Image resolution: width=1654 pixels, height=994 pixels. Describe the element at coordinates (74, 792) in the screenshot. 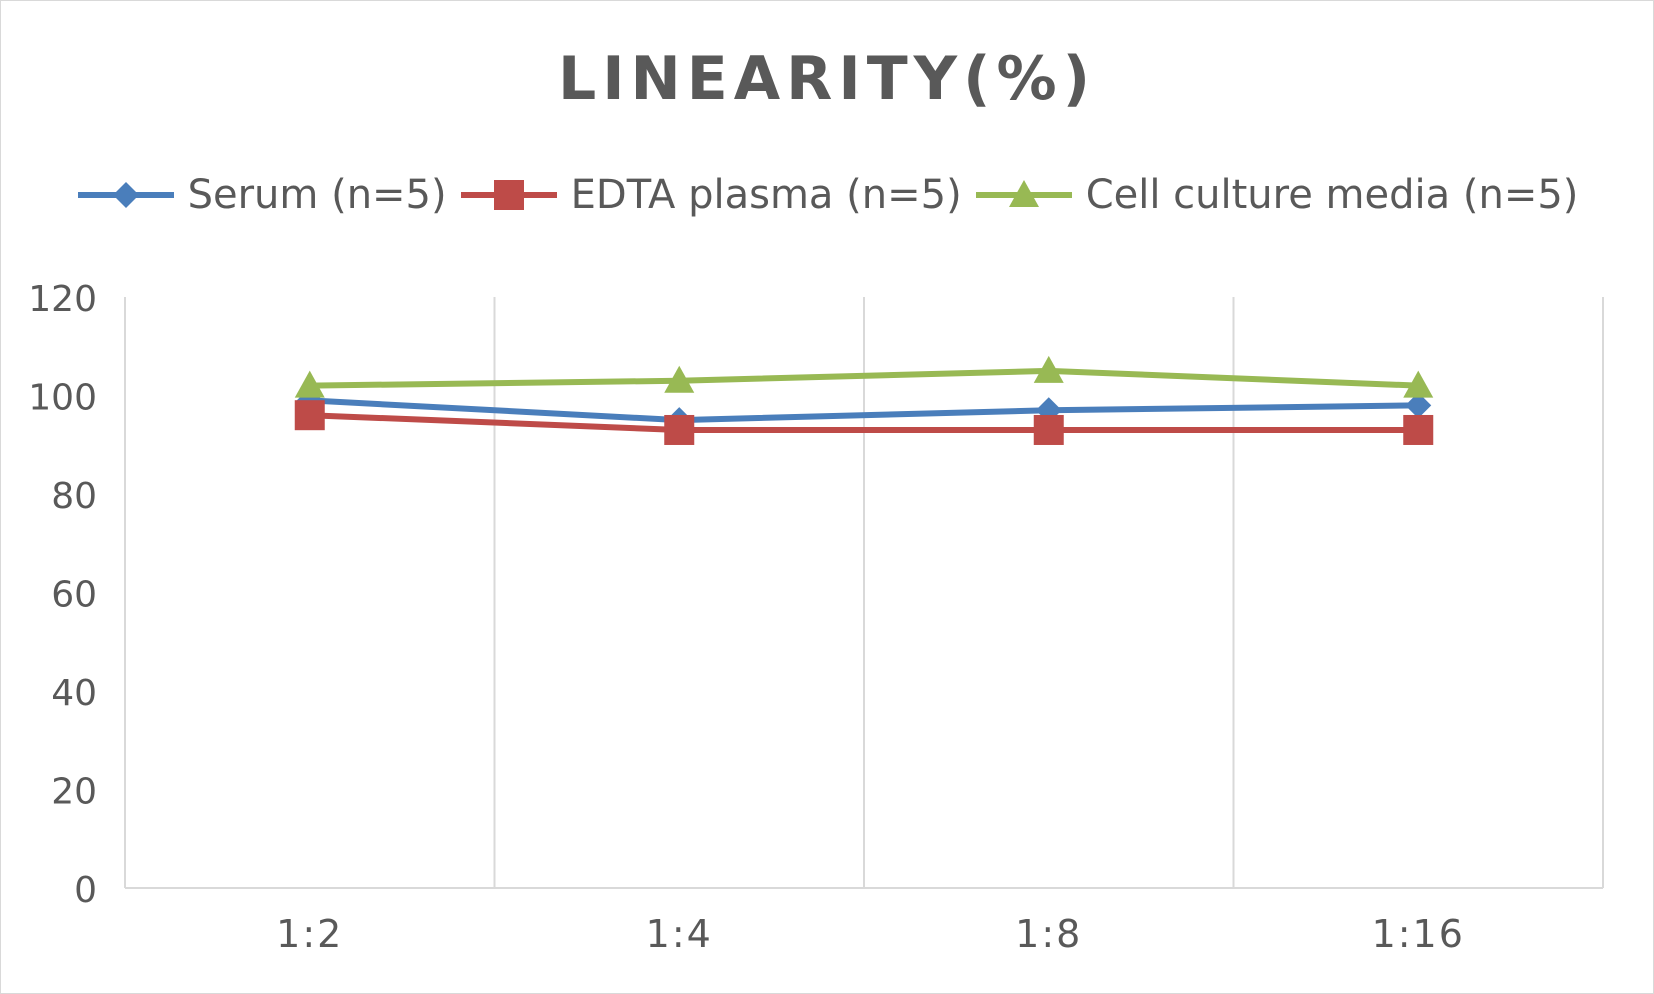

I see `y-tick-label-20: 20` at that location.